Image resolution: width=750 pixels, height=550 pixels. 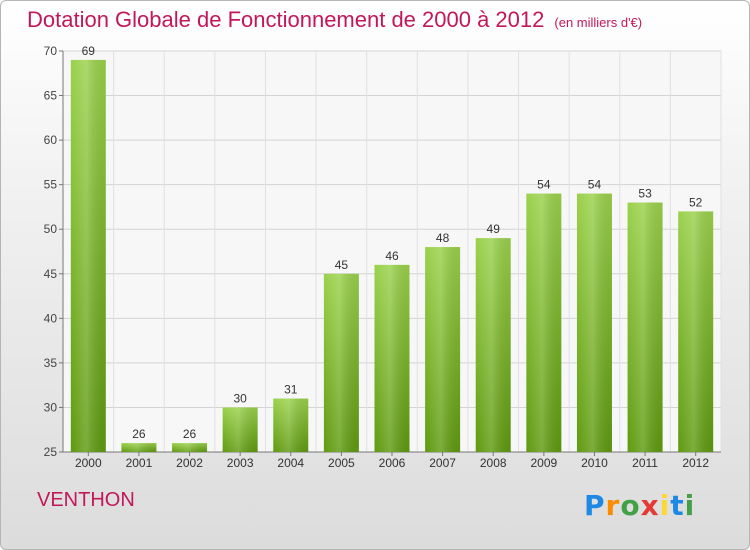 What do you see at coordinates (189, 463) in the screenshot?
I see `x-tick-label: 2002` at bounding box center [189, 463].